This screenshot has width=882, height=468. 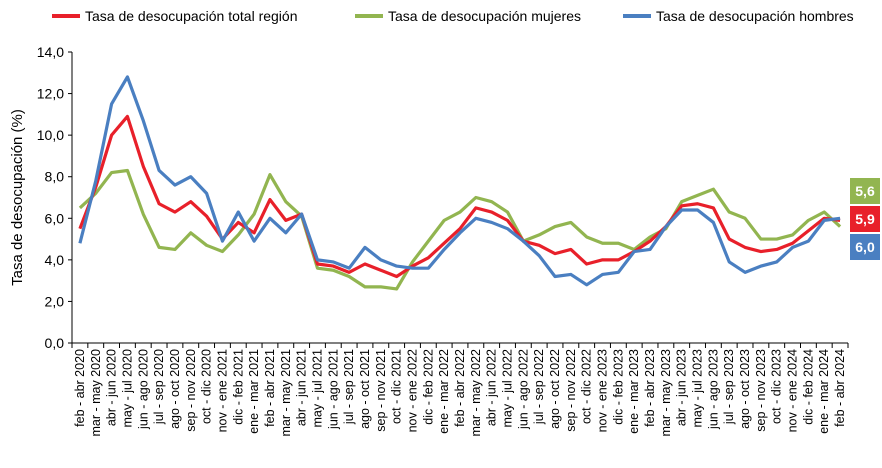 I want to click on y-axis-label: Tasa de desocupación (%), so click(x=17, y=197).